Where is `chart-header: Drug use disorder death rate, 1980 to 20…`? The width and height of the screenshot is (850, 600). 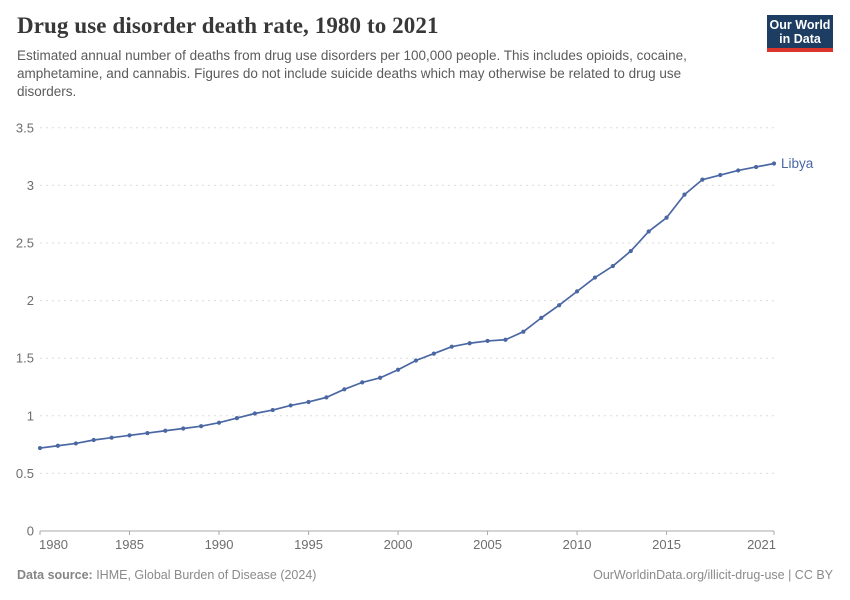 chart-header: Drug use disorder death rate, 1980 to 20… is located at coordinates (383, 56).